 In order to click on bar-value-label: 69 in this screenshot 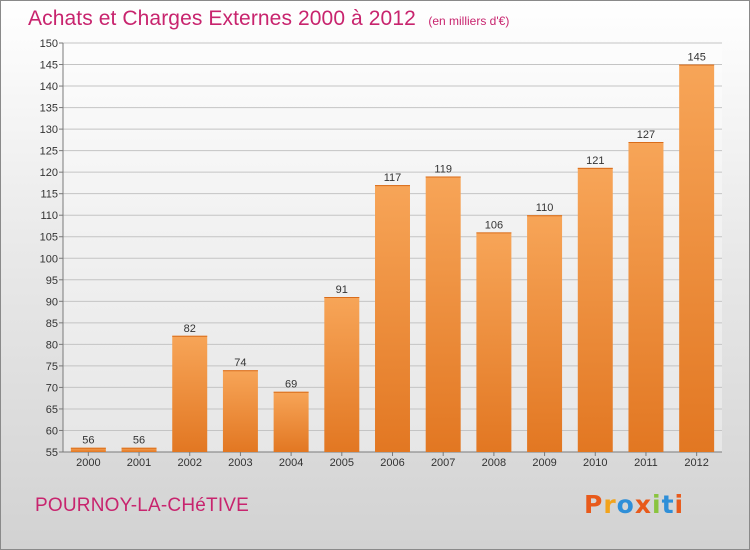, I will do `click(291, 385)`.